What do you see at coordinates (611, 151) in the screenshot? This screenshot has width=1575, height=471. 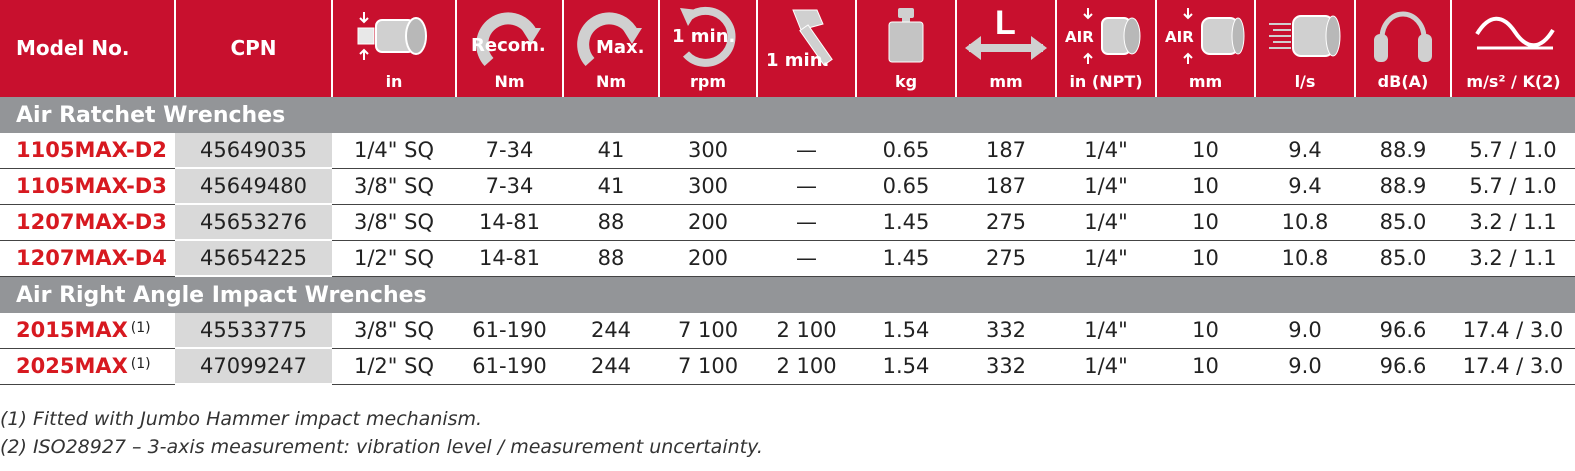 I see `spec-cell: 41` at bounding box center [611, 151].